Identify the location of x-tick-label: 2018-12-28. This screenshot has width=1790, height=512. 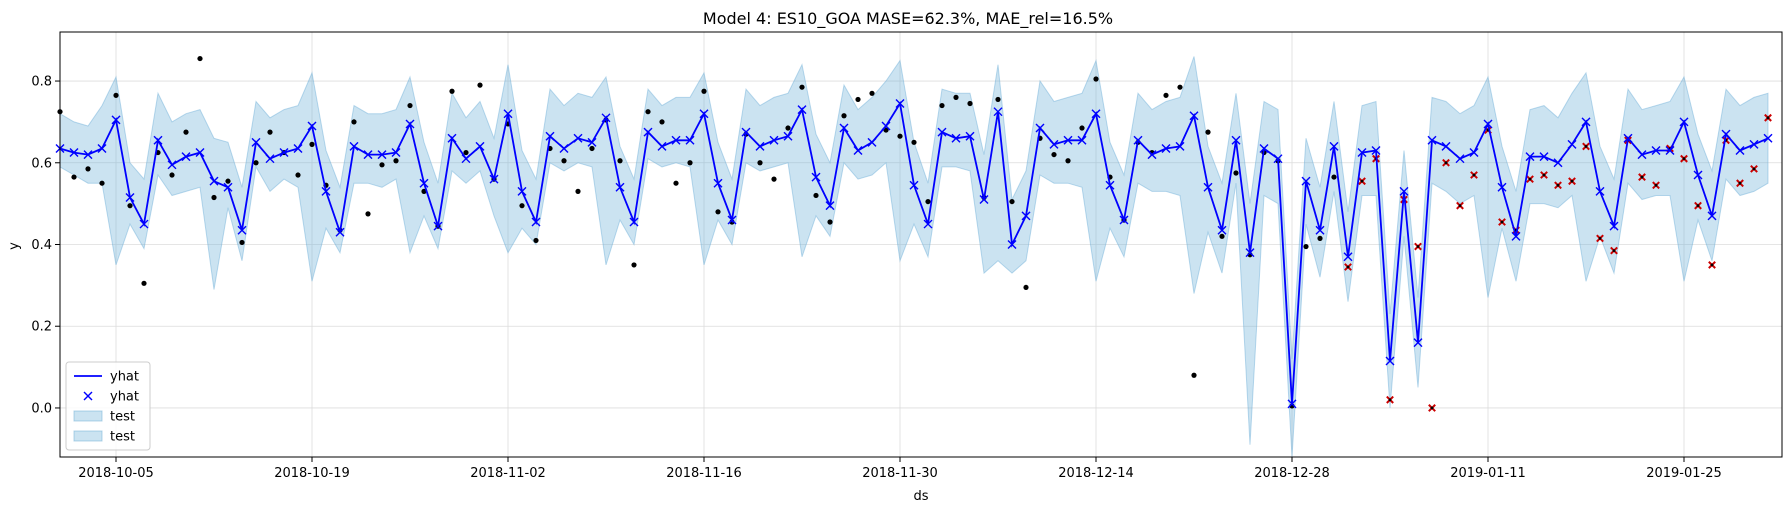
(1292, 473).